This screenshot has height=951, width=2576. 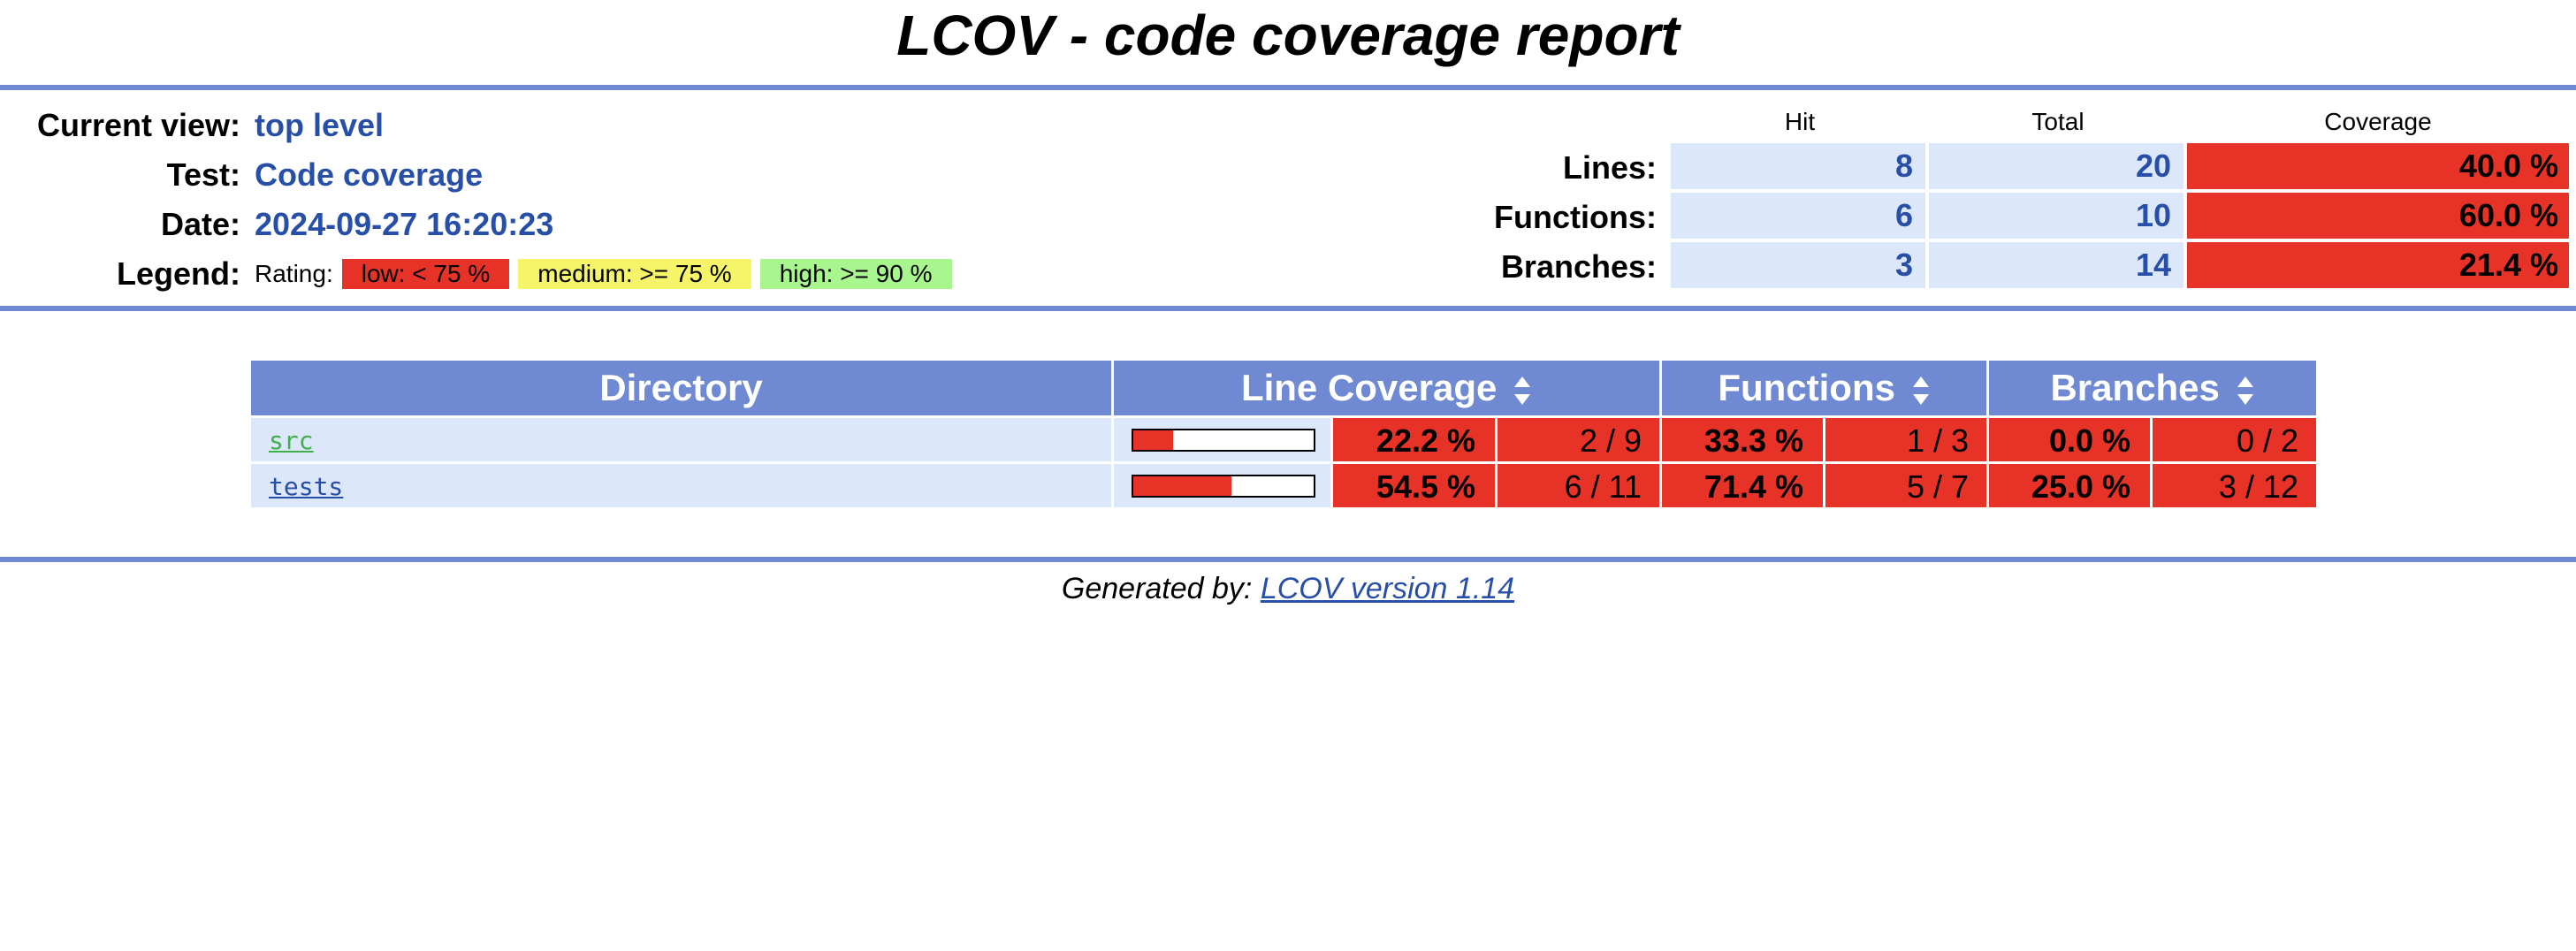 I want to click on summary-hit: 8, so click(x=1798, y=166).